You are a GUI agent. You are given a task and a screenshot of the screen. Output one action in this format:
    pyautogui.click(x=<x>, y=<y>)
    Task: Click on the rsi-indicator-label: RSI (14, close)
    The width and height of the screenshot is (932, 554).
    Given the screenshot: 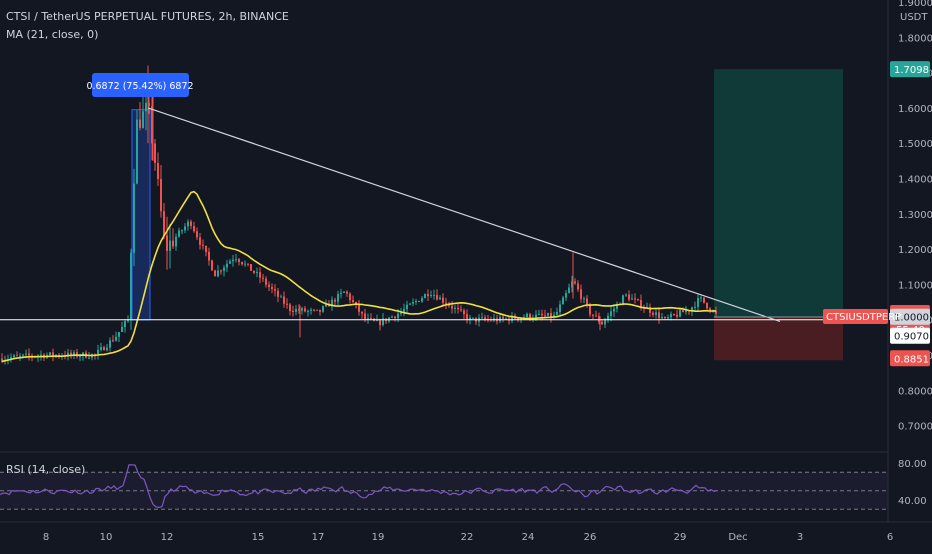 What is the action you would take?
    pyautogui.click(x=46, y=469)
    